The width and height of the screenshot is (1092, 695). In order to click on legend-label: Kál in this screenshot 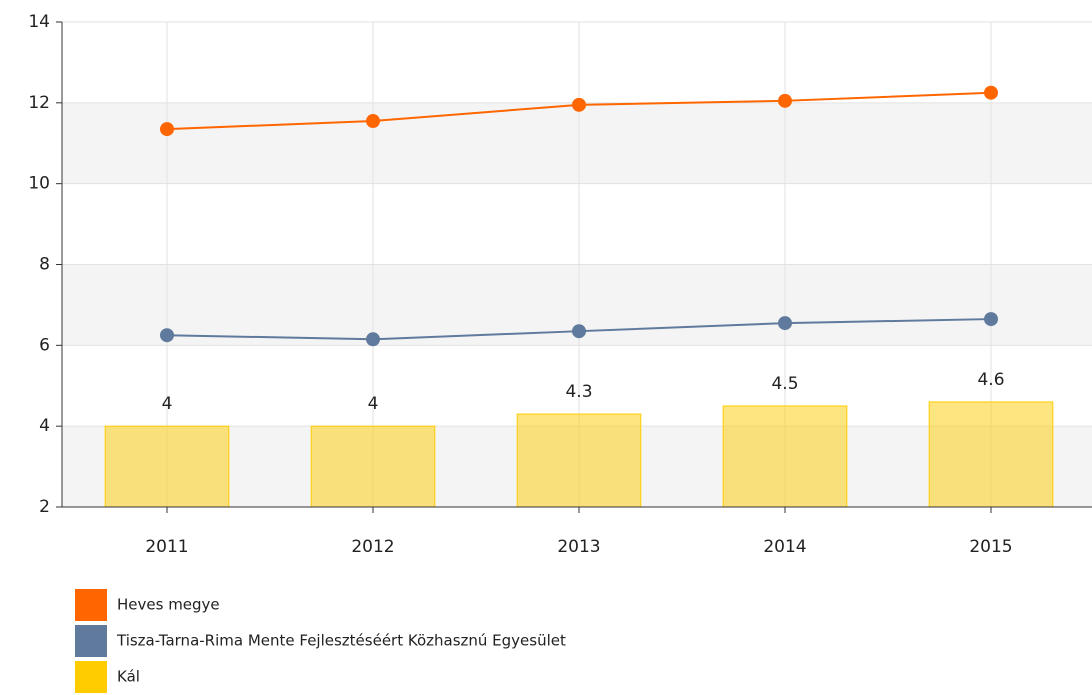, I will do `click(128, 677)`.